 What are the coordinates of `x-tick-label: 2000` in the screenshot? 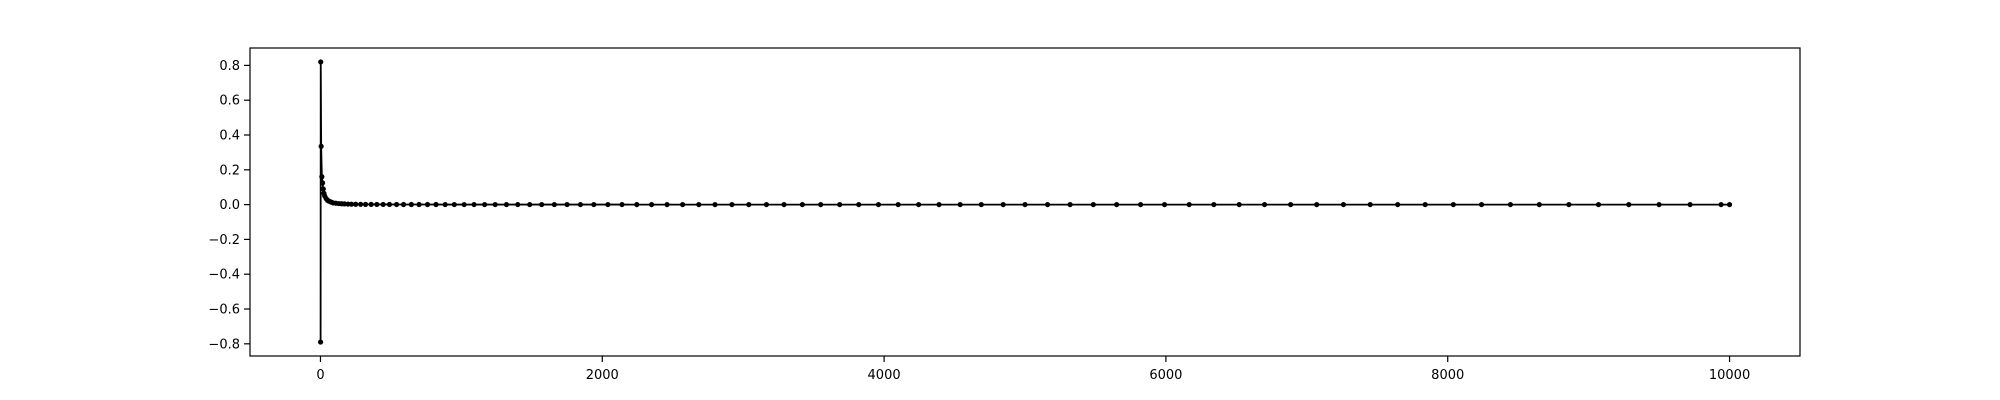 It's located at (602, 375).